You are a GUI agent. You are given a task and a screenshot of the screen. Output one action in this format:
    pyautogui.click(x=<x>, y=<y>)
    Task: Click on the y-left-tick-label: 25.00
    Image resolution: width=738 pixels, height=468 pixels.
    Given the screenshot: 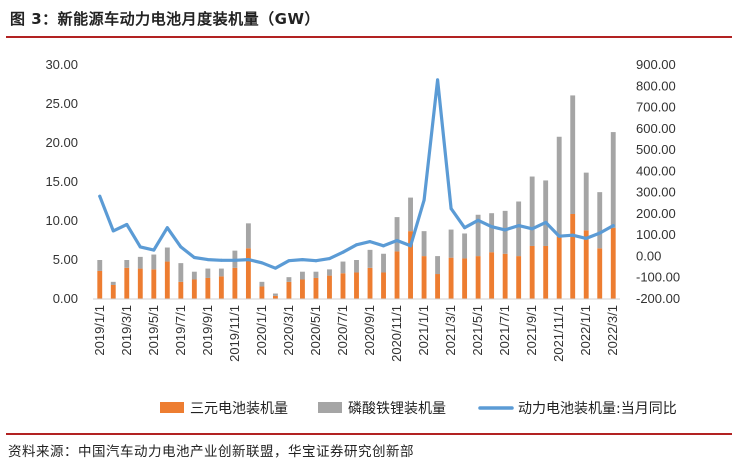 What is the action you would take?
    pyautogui.click(x=61, y=103)
    